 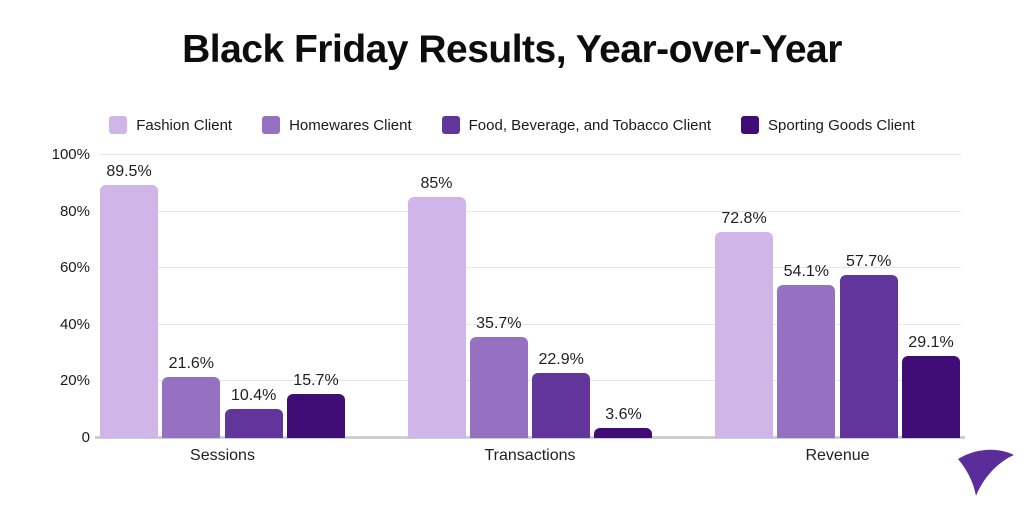 What do you see at coordinates (806, 271) in the screenshot?
I see `bar-value-label: 54.1%` at bounding box center [806, 271].